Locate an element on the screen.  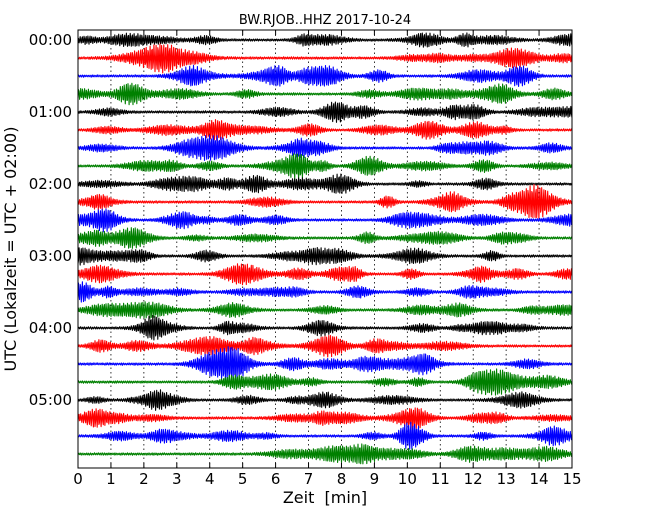
y-tick-label: 01:00 is located at coordinates (50, 112).